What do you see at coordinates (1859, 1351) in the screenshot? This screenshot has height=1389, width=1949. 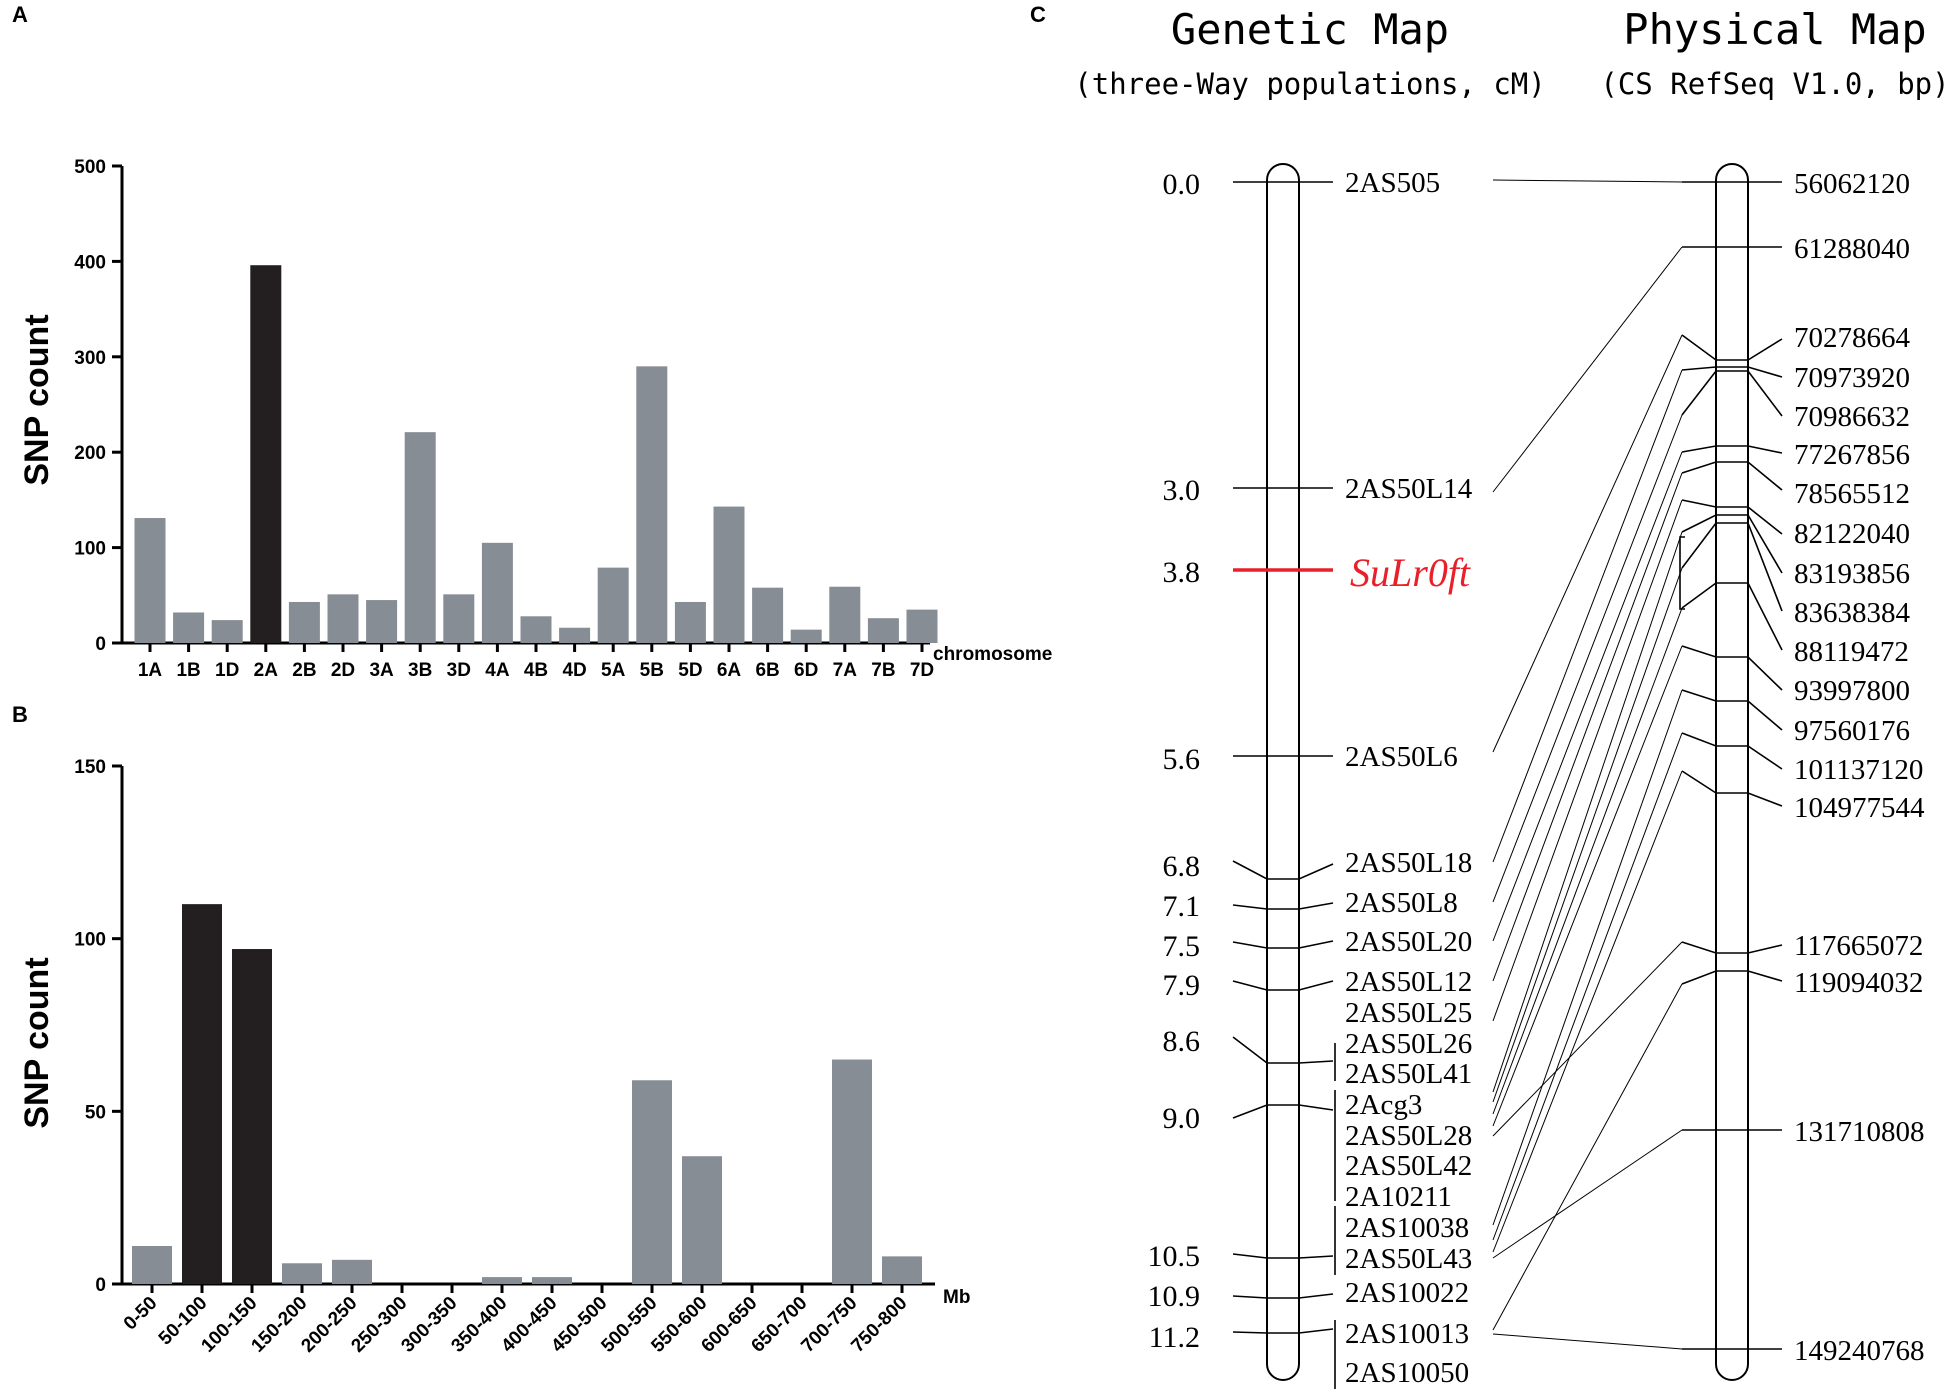 I see `bp-position: 149240768` at bounding box center [1859, 1351].